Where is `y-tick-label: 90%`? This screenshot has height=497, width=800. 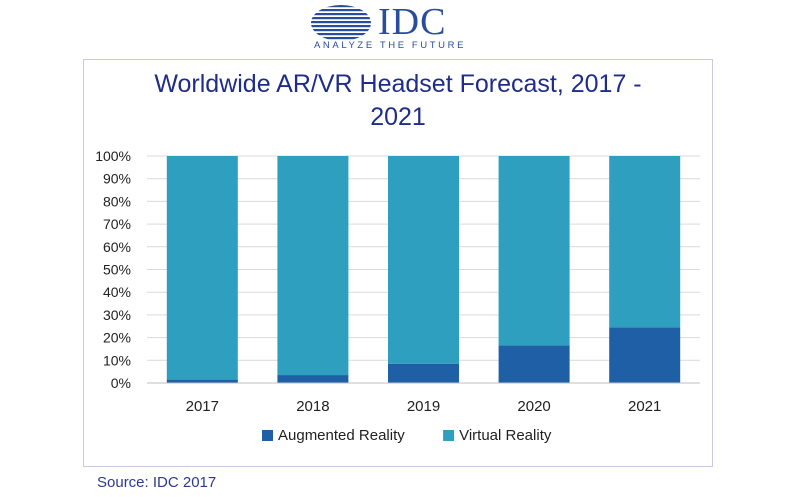 y-tick-label: 90% is located at coordinates (117, 179).